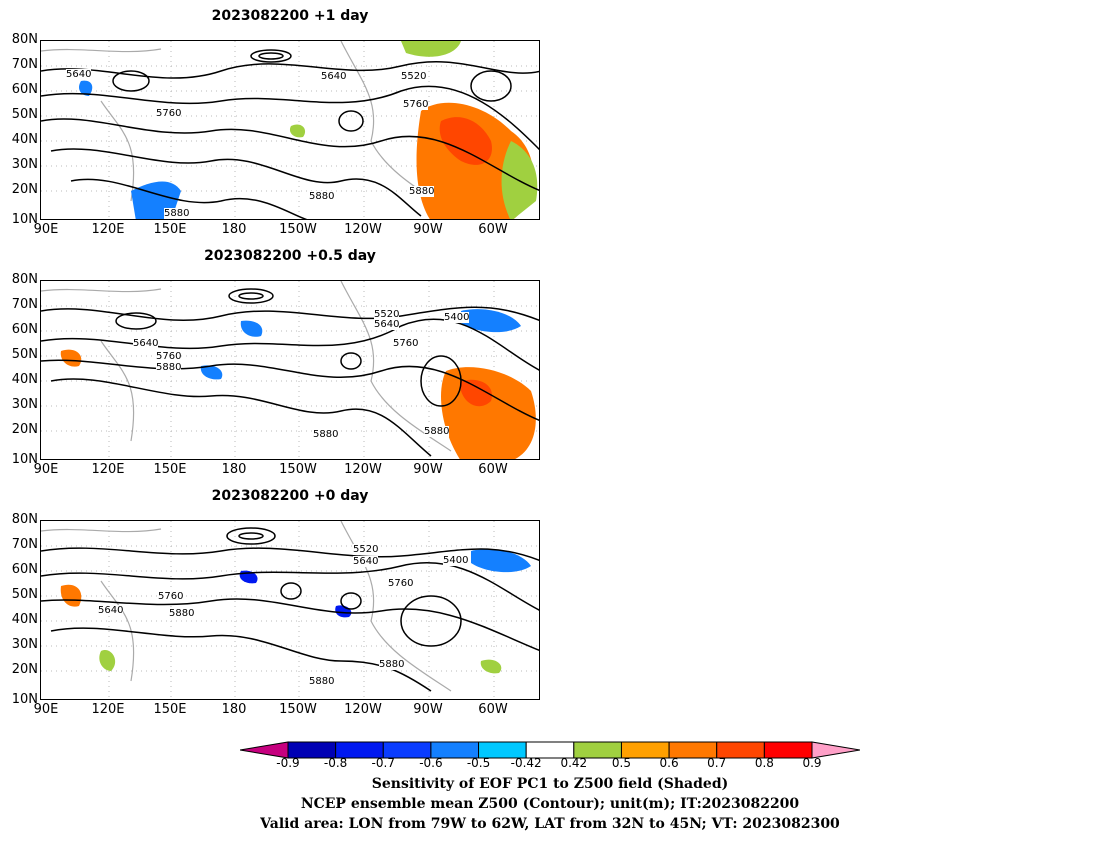 The height and width of the screenshot is (850, 1100). What do you see at coordinates (290, 496) in the screenshot?
I see `panel-title-3: 2023082200 +0 day` at bounding box center [290, 496].